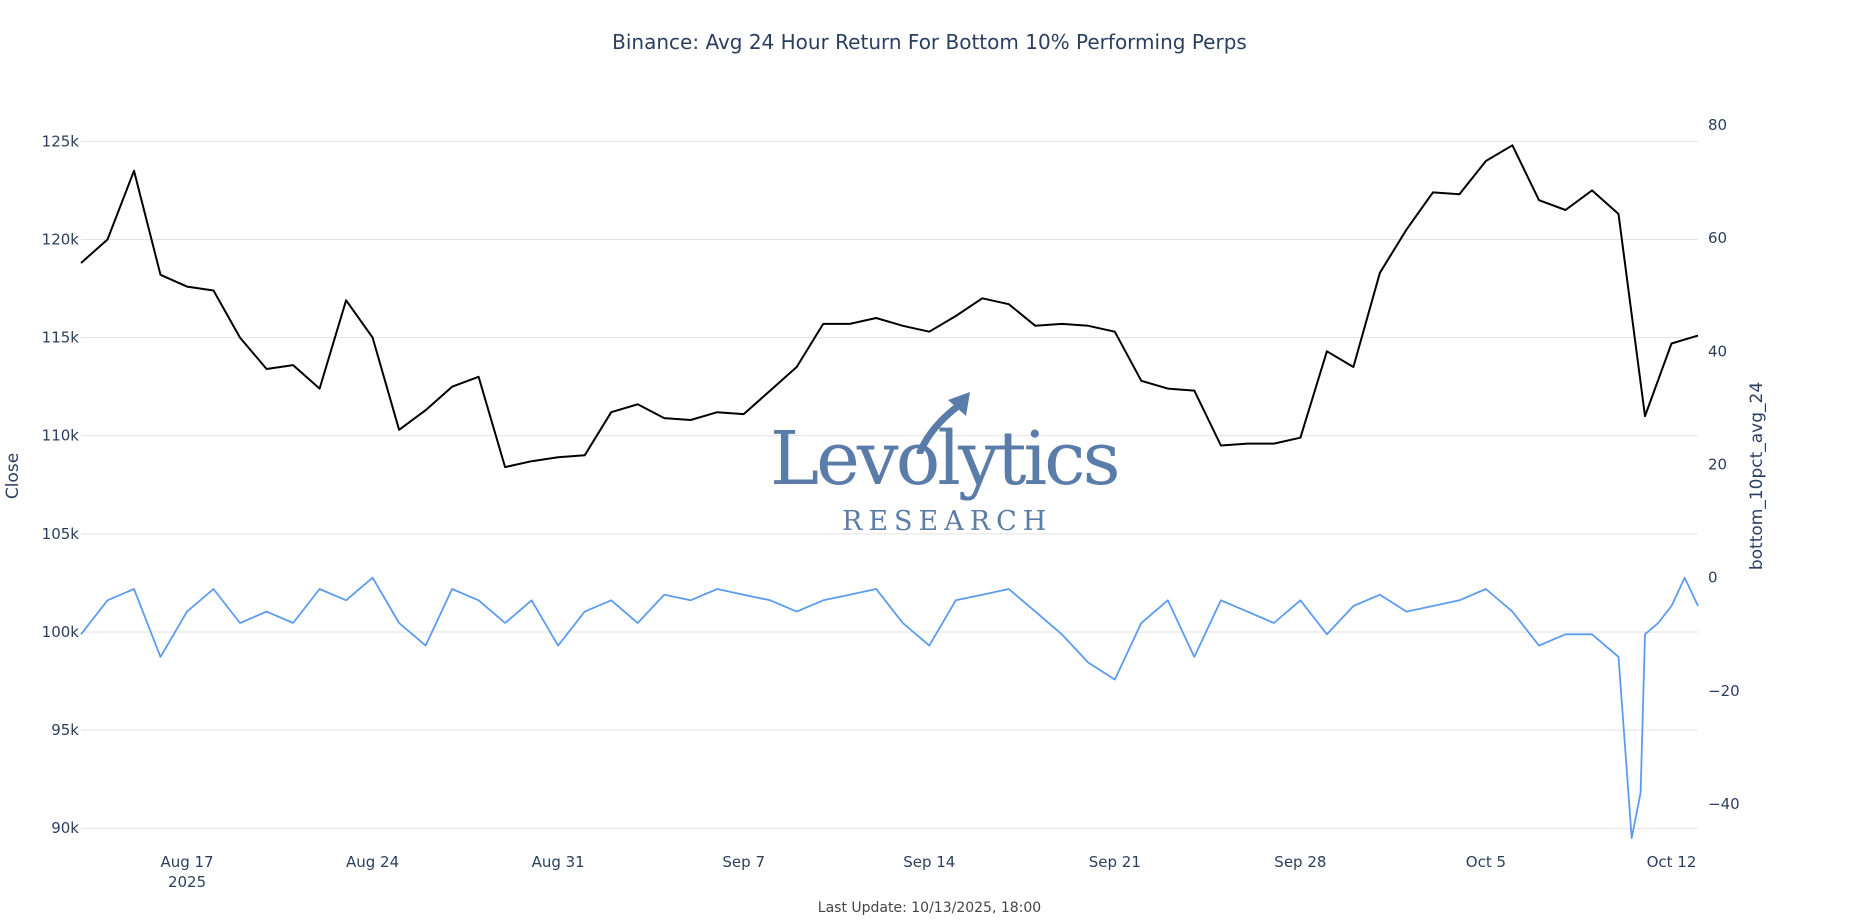  What do you see at coordinates (1115, 862) in the screenshot?
I see `x-tick-label: Sep 21` at bounding box center [1115, 862].